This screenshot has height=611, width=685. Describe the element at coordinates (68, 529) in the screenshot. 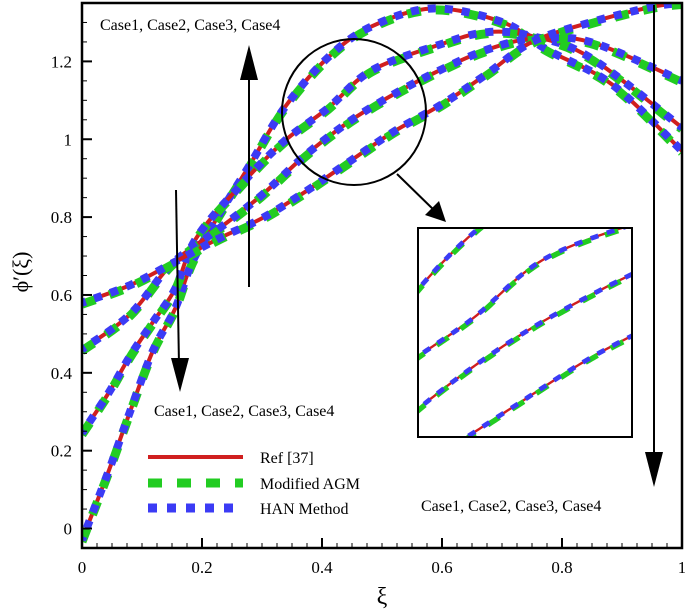

I see `y-tick-label: 0` at that location.